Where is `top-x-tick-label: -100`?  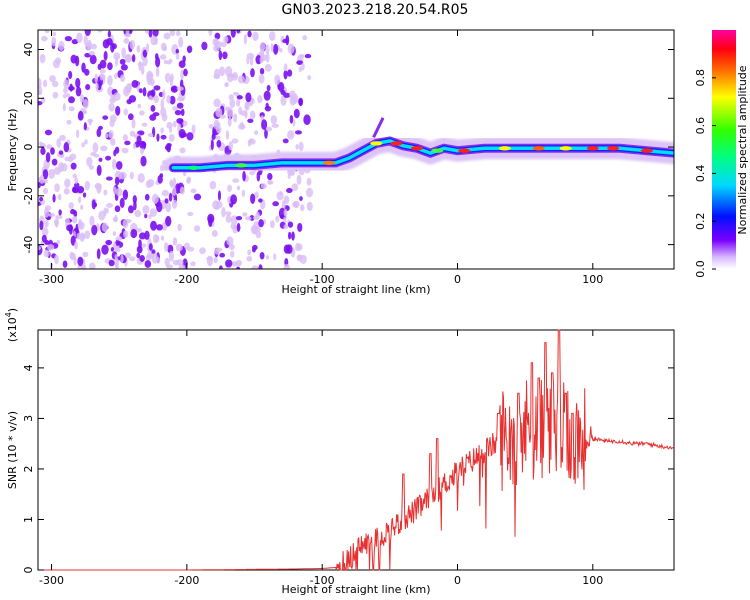
top-x-tick-label: -100 is located at coordinates (322, 279).